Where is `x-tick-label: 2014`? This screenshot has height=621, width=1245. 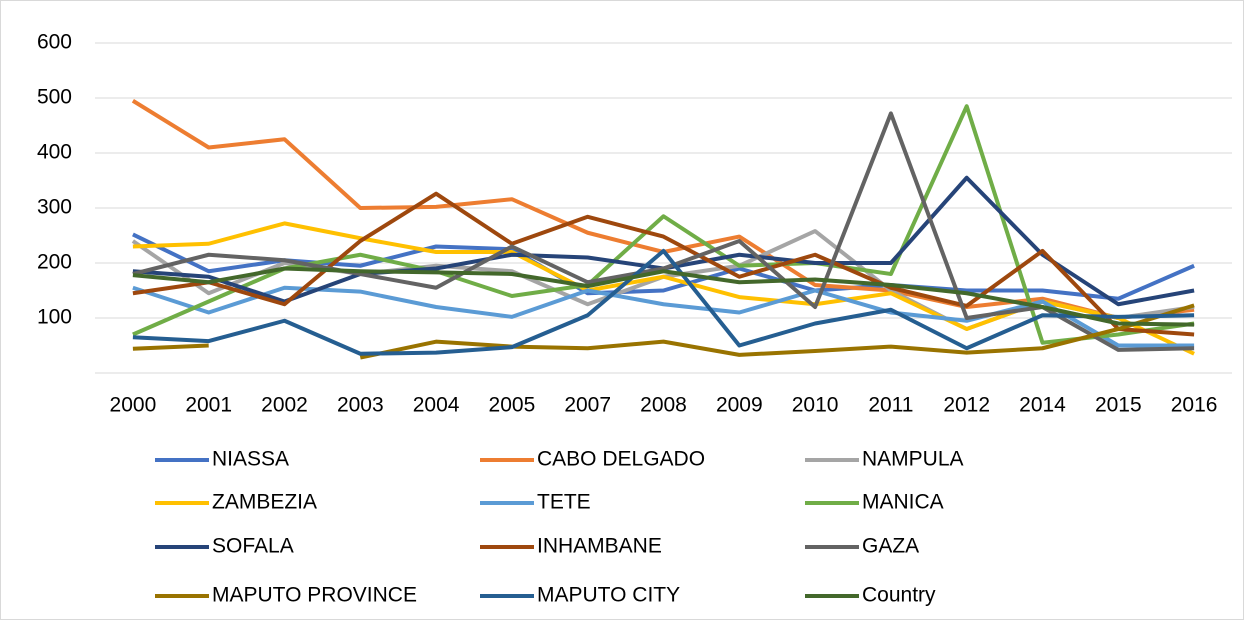 x-tick-label: 2014 is located at coordinates (1042, 405).